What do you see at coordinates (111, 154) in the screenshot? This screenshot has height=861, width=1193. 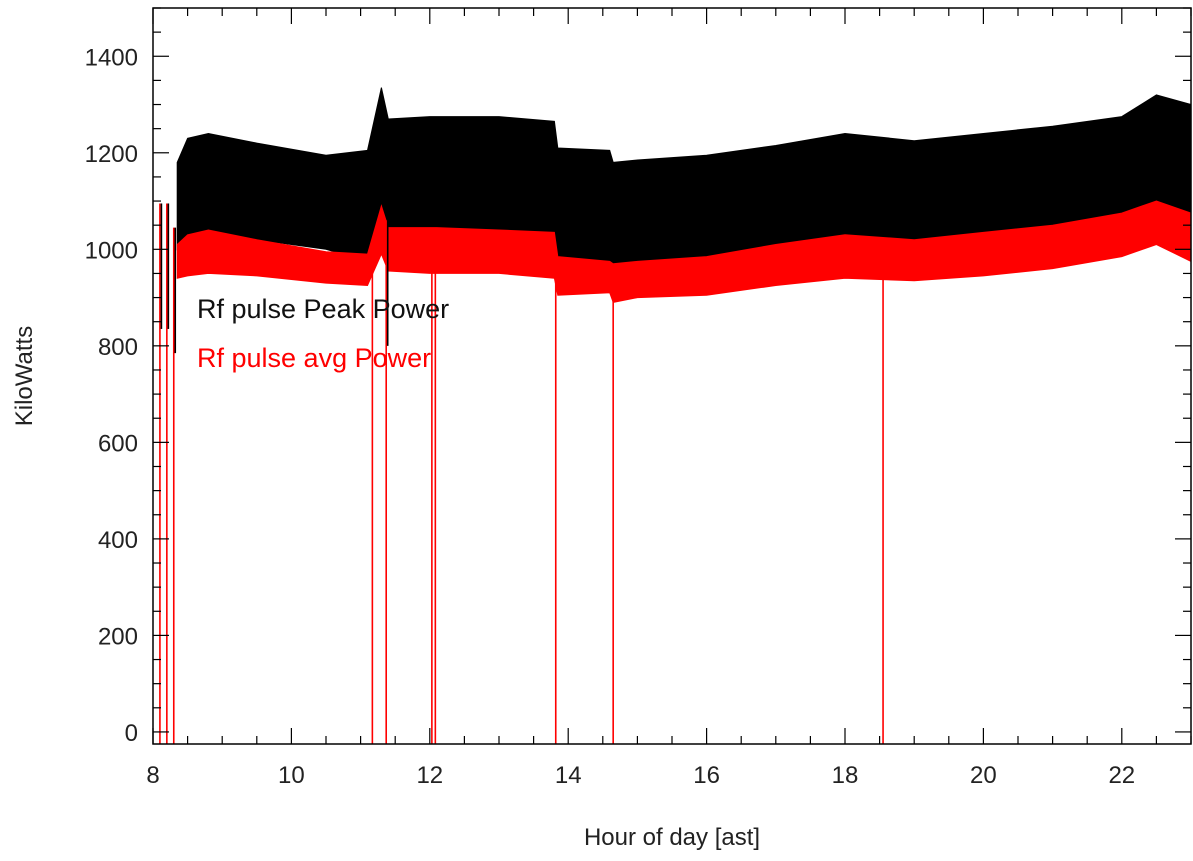 I see `y-tick-label: 1200` at bounding box center [111, 154].